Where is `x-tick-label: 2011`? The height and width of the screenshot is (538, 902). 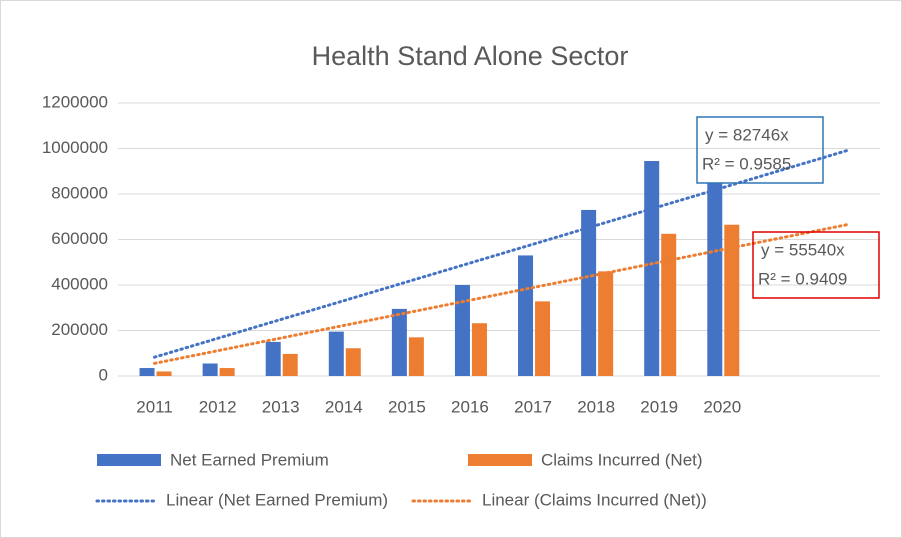 x-tick-label: 2011 is located at coordinates (154, 406).